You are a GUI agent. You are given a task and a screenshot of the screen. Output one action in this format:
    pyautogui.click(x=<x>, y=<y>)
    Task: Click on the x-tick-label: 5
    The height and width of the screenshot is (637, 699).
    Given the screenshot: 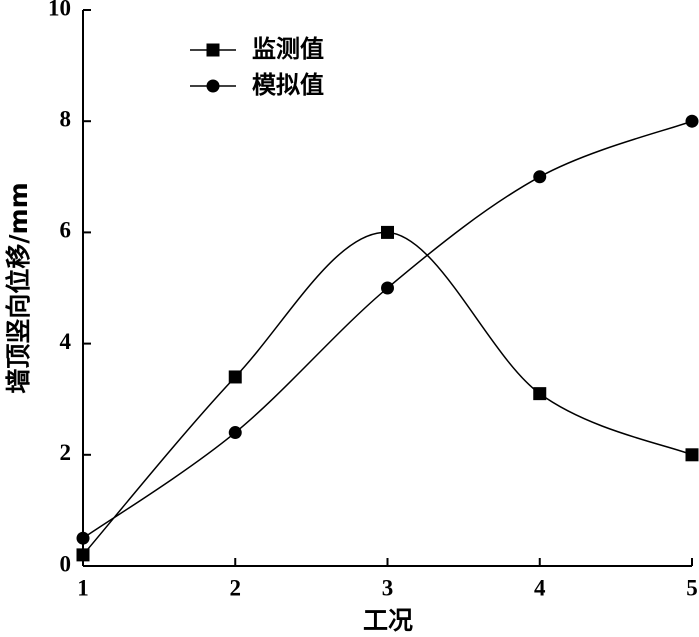 What is the action you would take?
    pyautogui.click(x=692, y=587)
    